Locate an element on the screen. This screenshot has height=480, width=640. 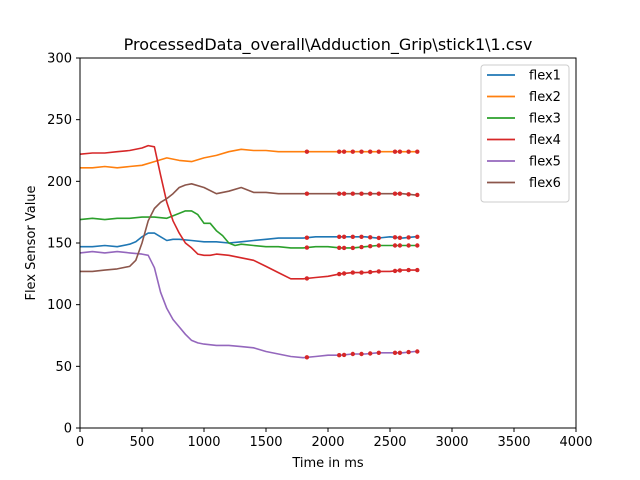
x-tick-label: 0 is located at coordinates (80, 442).